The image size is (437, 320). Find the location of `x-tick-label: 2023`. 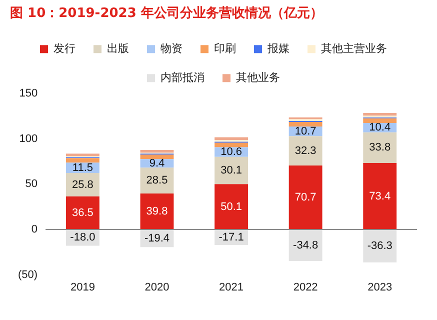

x-tick-label: 2023 is located at coordinates (380, 287).